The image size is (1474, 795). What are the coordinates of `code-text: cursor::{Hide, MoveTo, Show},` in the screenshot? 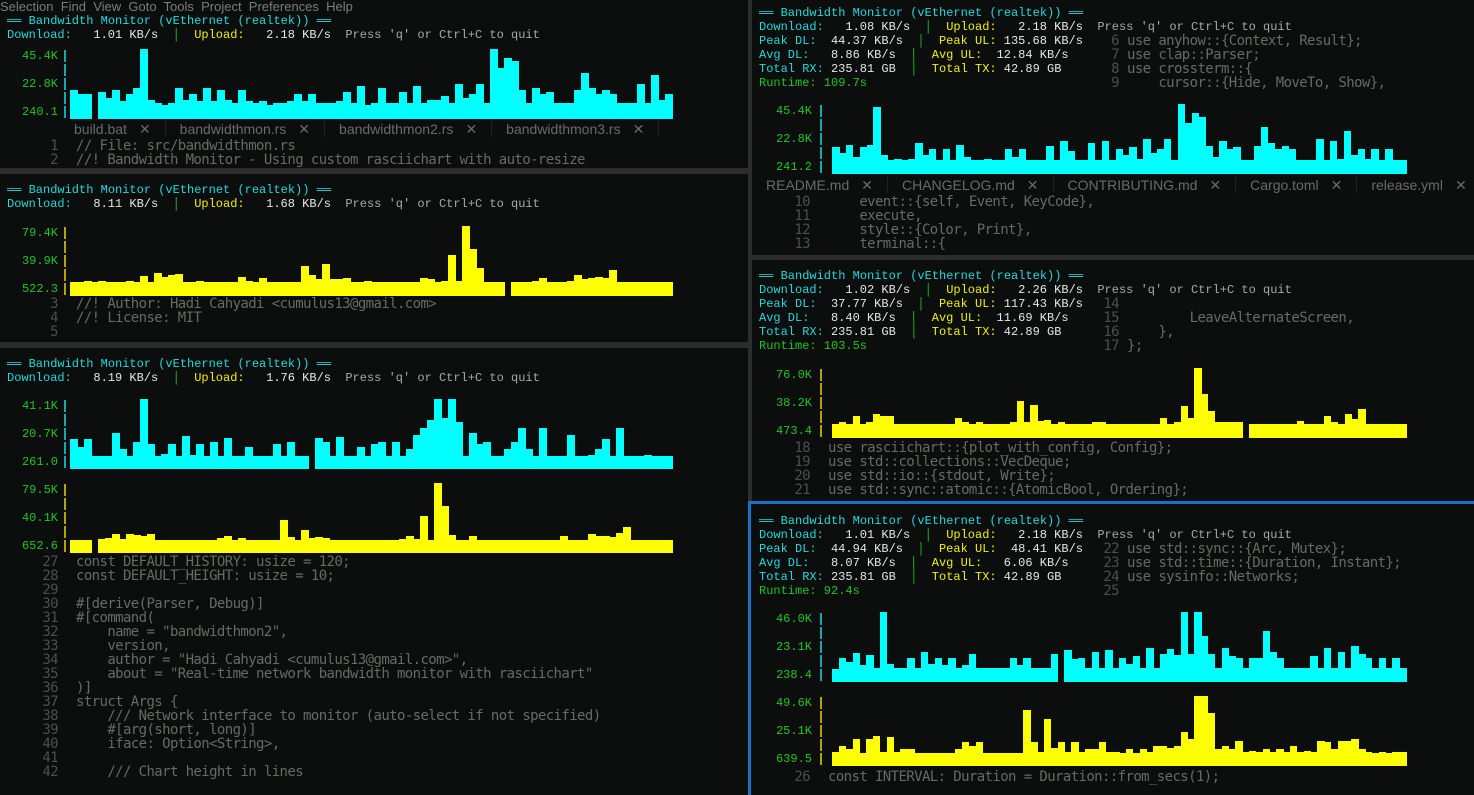 It's located at (1256, 83).